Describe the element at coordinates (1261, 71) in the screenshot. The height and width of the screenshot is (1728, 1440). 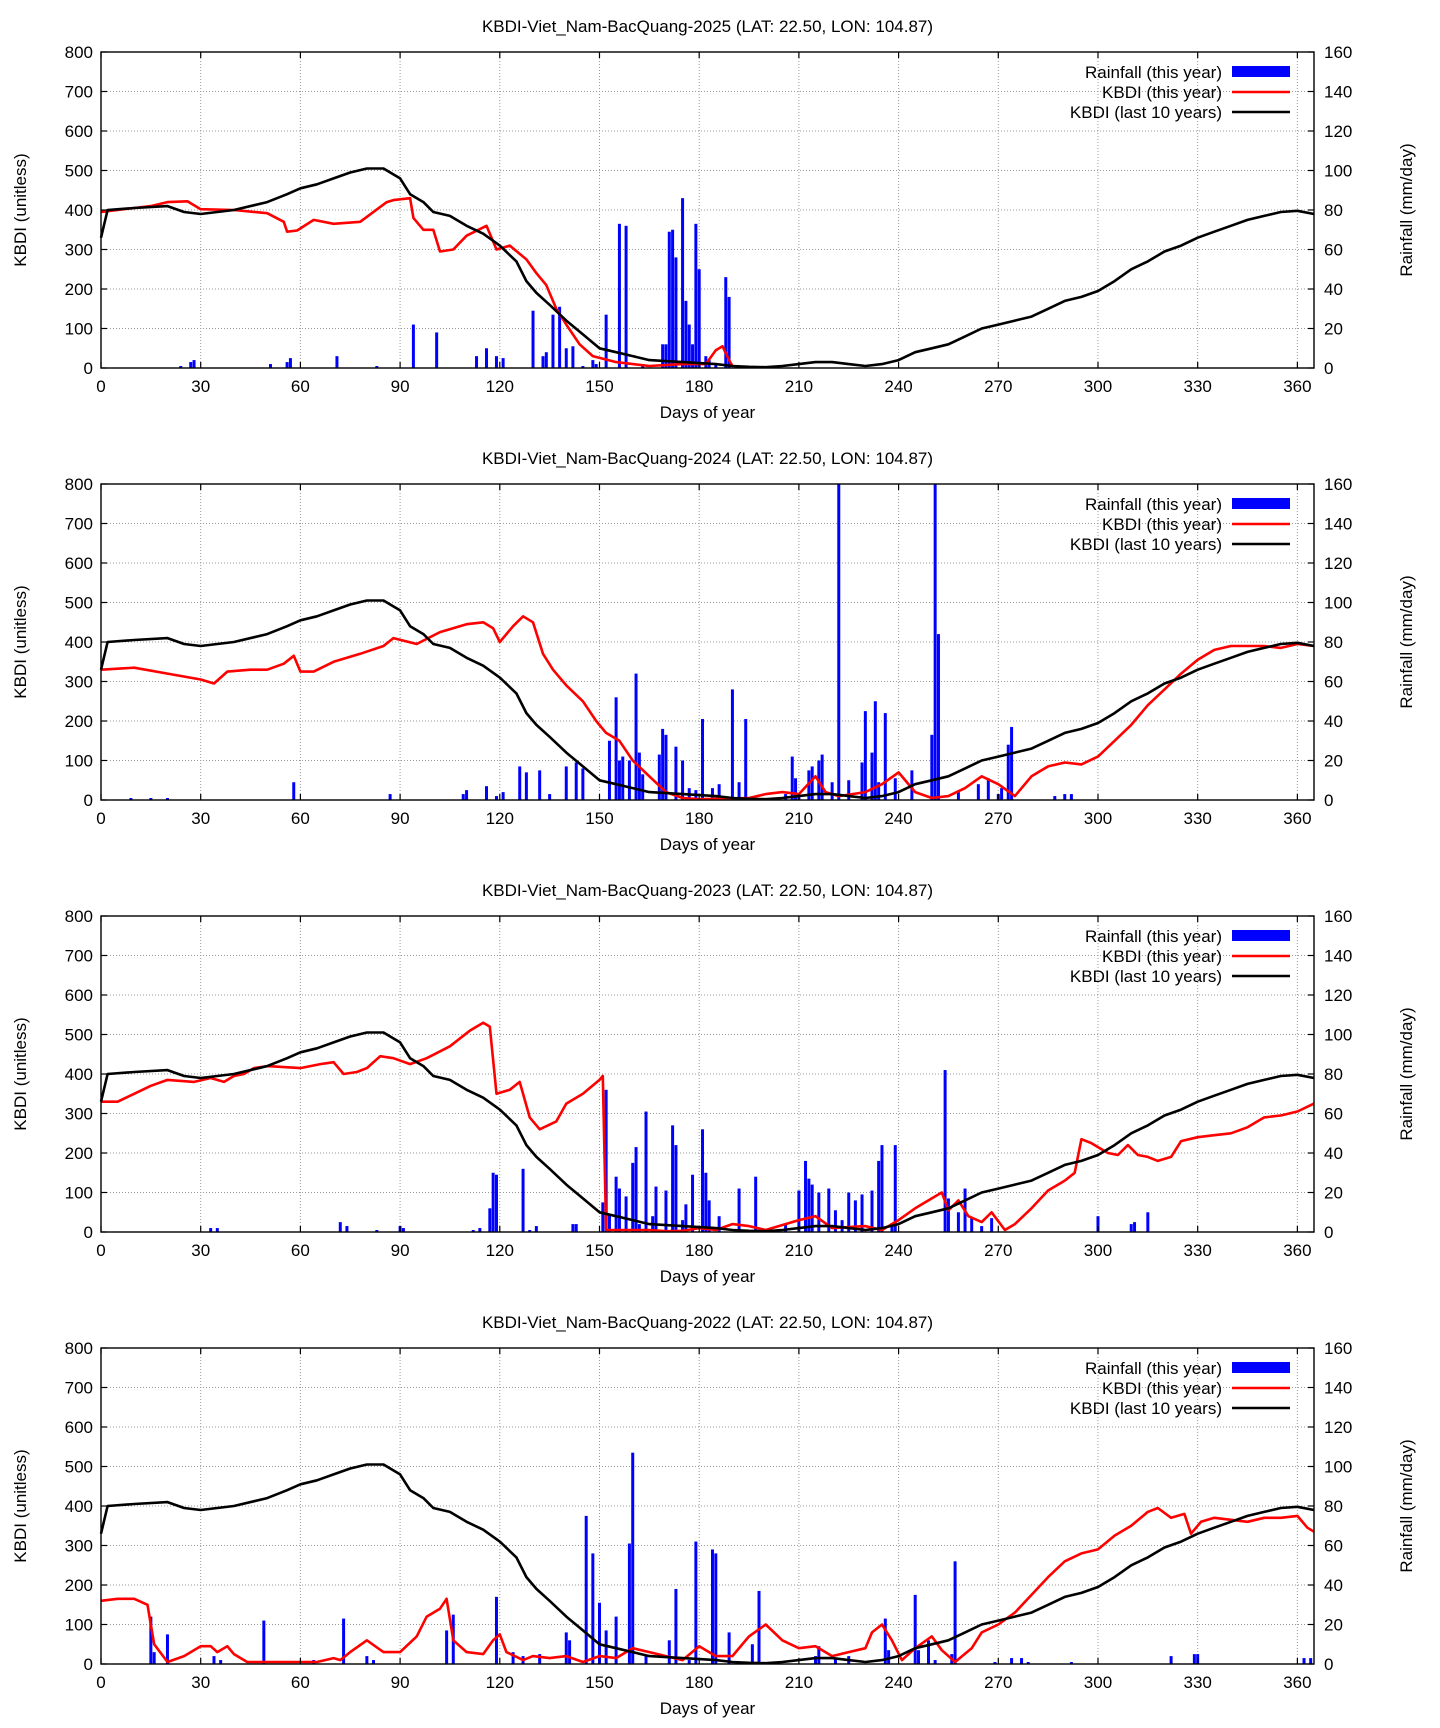
I see `legend-swatch-rainfall` at that location.